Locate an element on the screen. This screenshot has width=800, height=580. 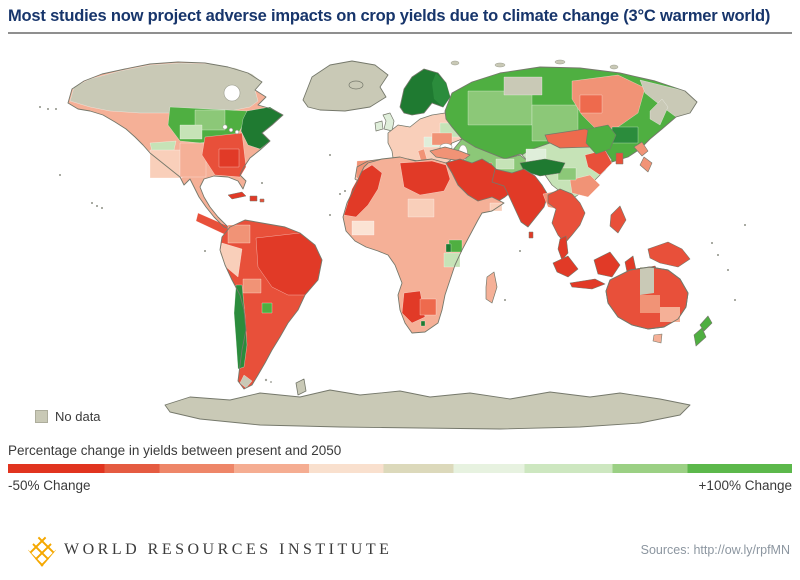
greenland is located at coordinates (345, 86).